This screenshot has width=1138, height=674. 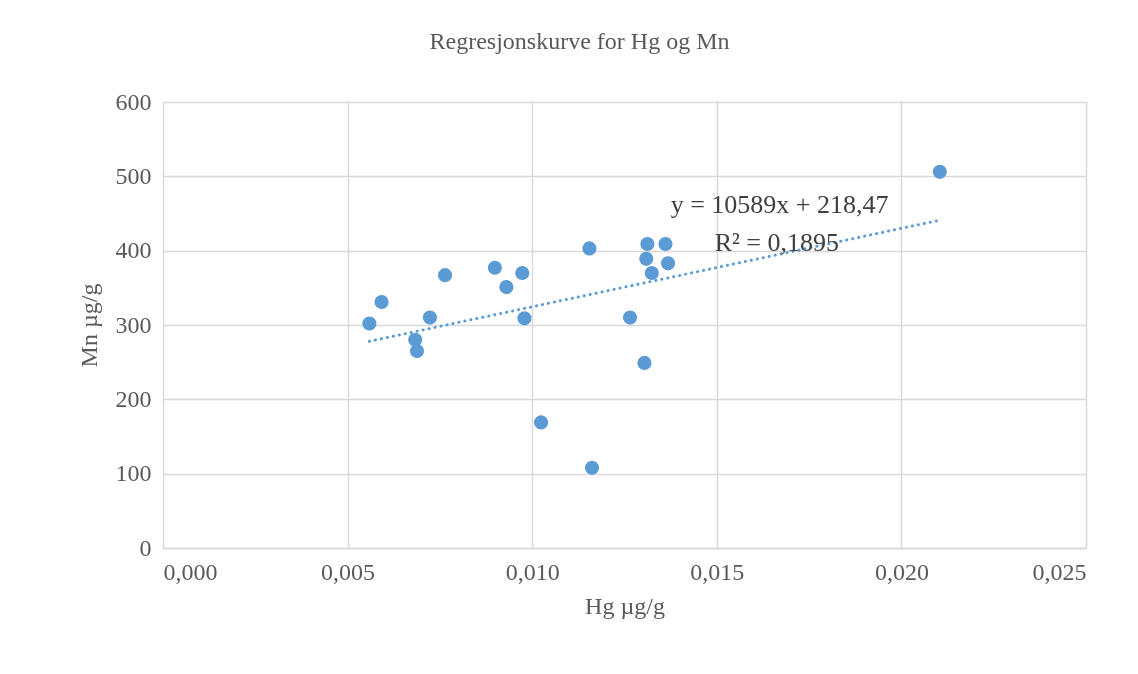 What do you see at coordinates (190, 571) in the screenshot?
I see `x-tick-label: 0,000` at bounding box center [190, 571].